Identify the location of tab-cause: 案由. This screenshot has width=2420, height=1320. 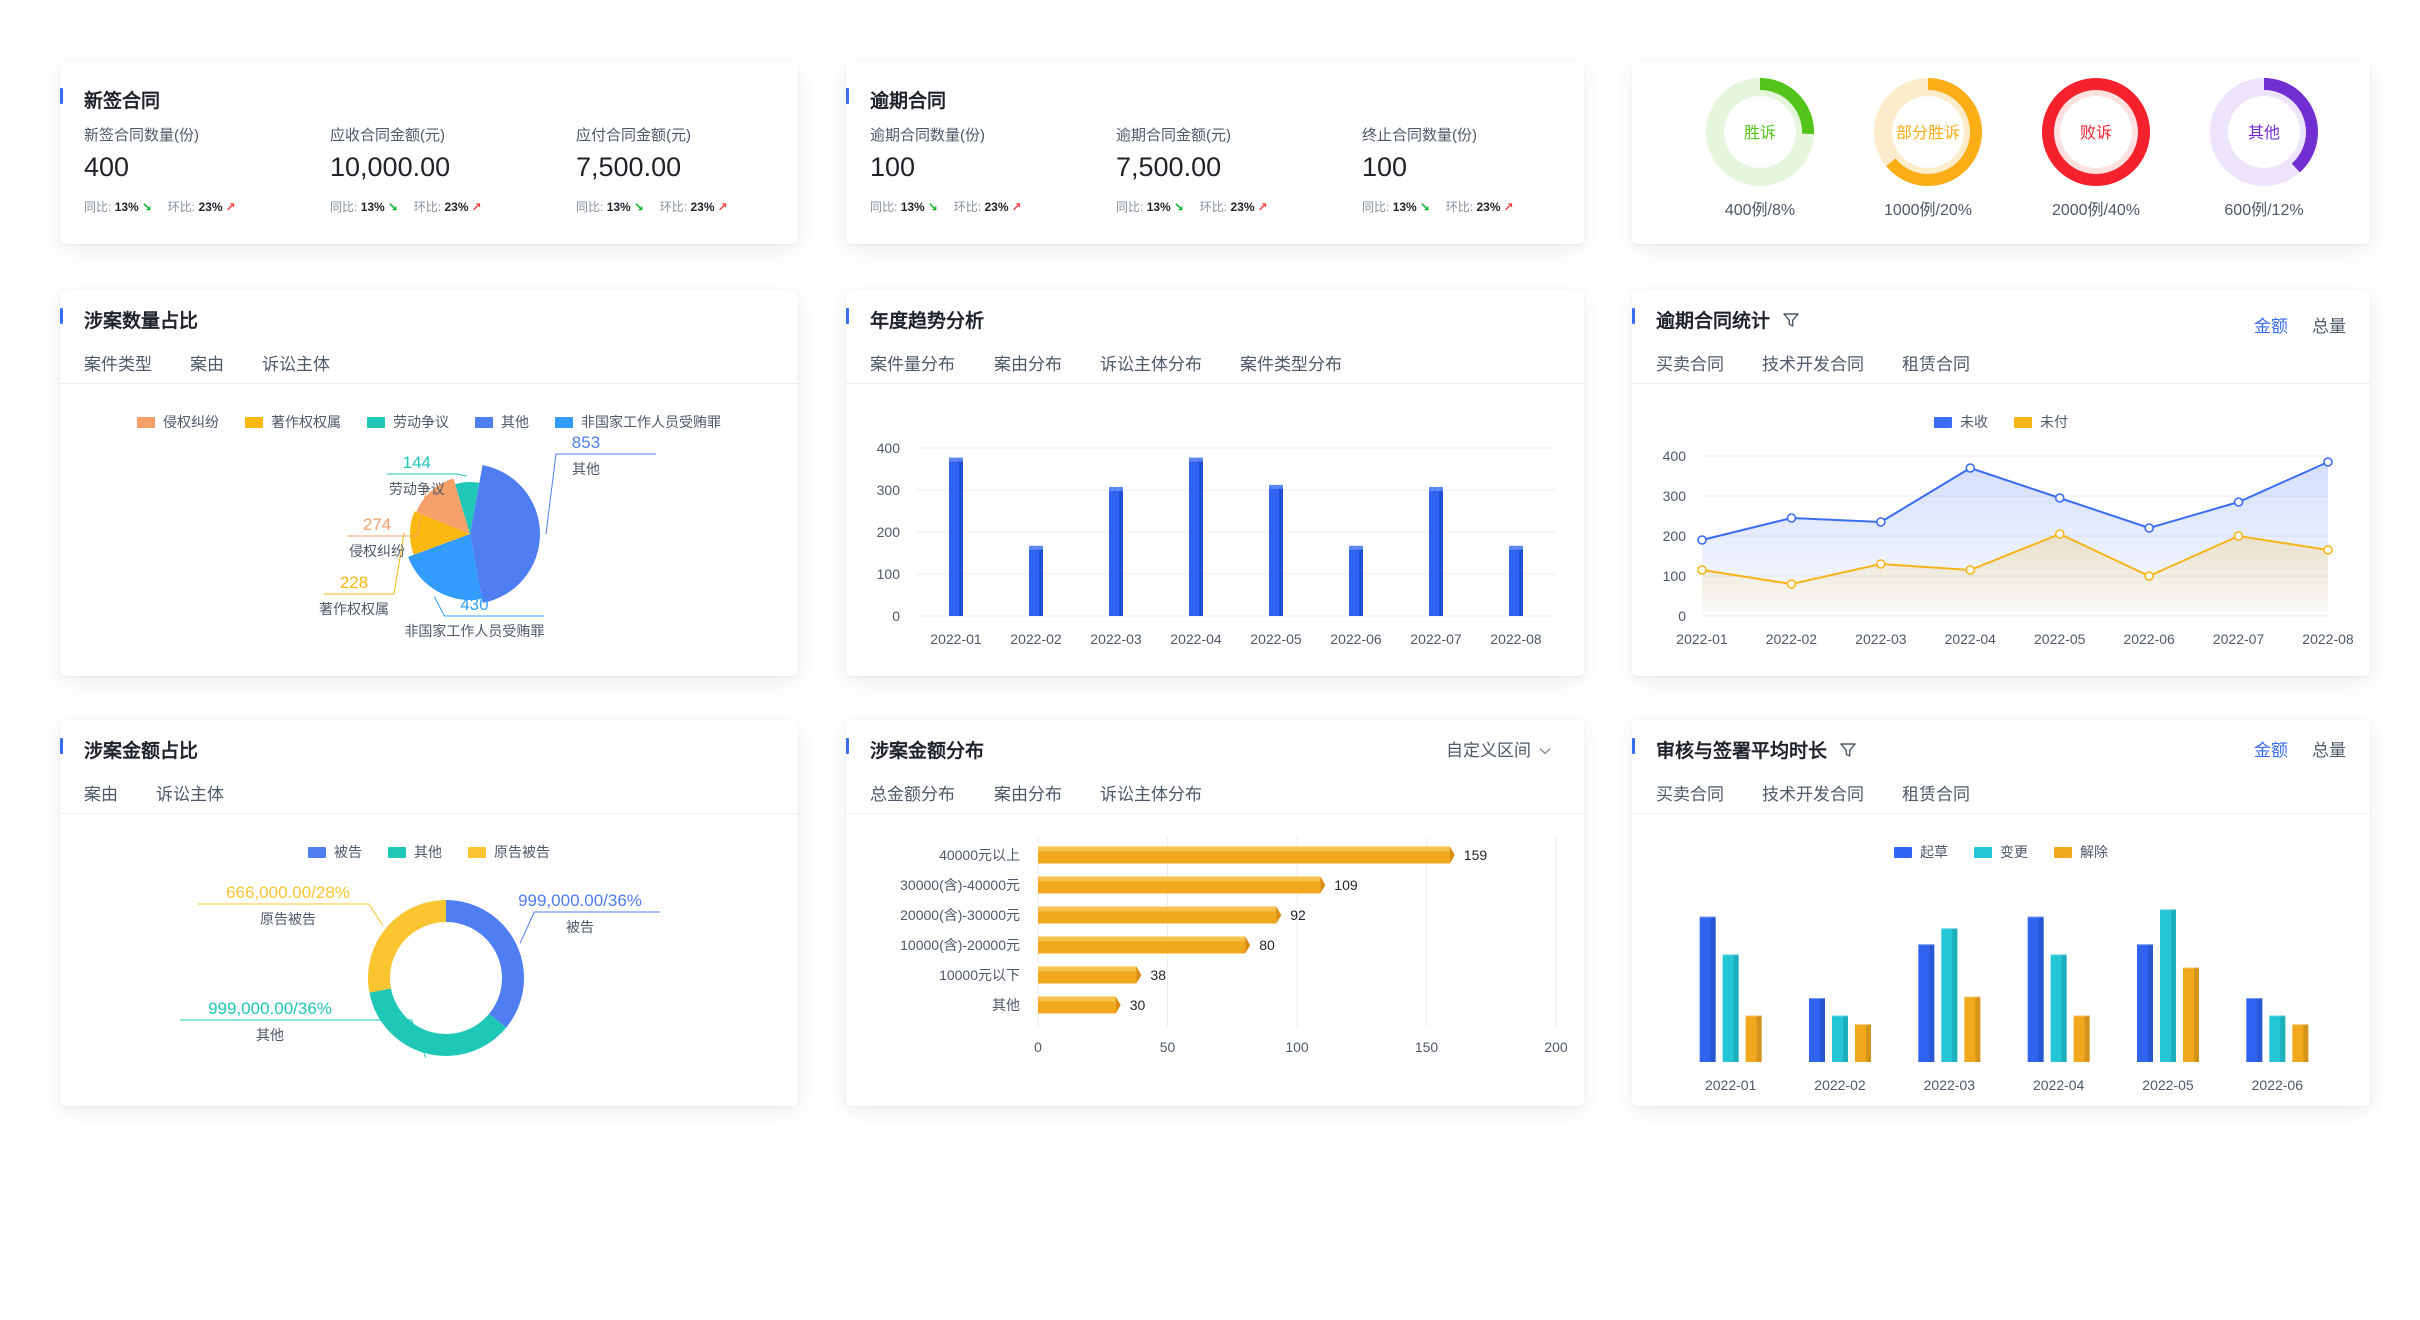
(101, 794).